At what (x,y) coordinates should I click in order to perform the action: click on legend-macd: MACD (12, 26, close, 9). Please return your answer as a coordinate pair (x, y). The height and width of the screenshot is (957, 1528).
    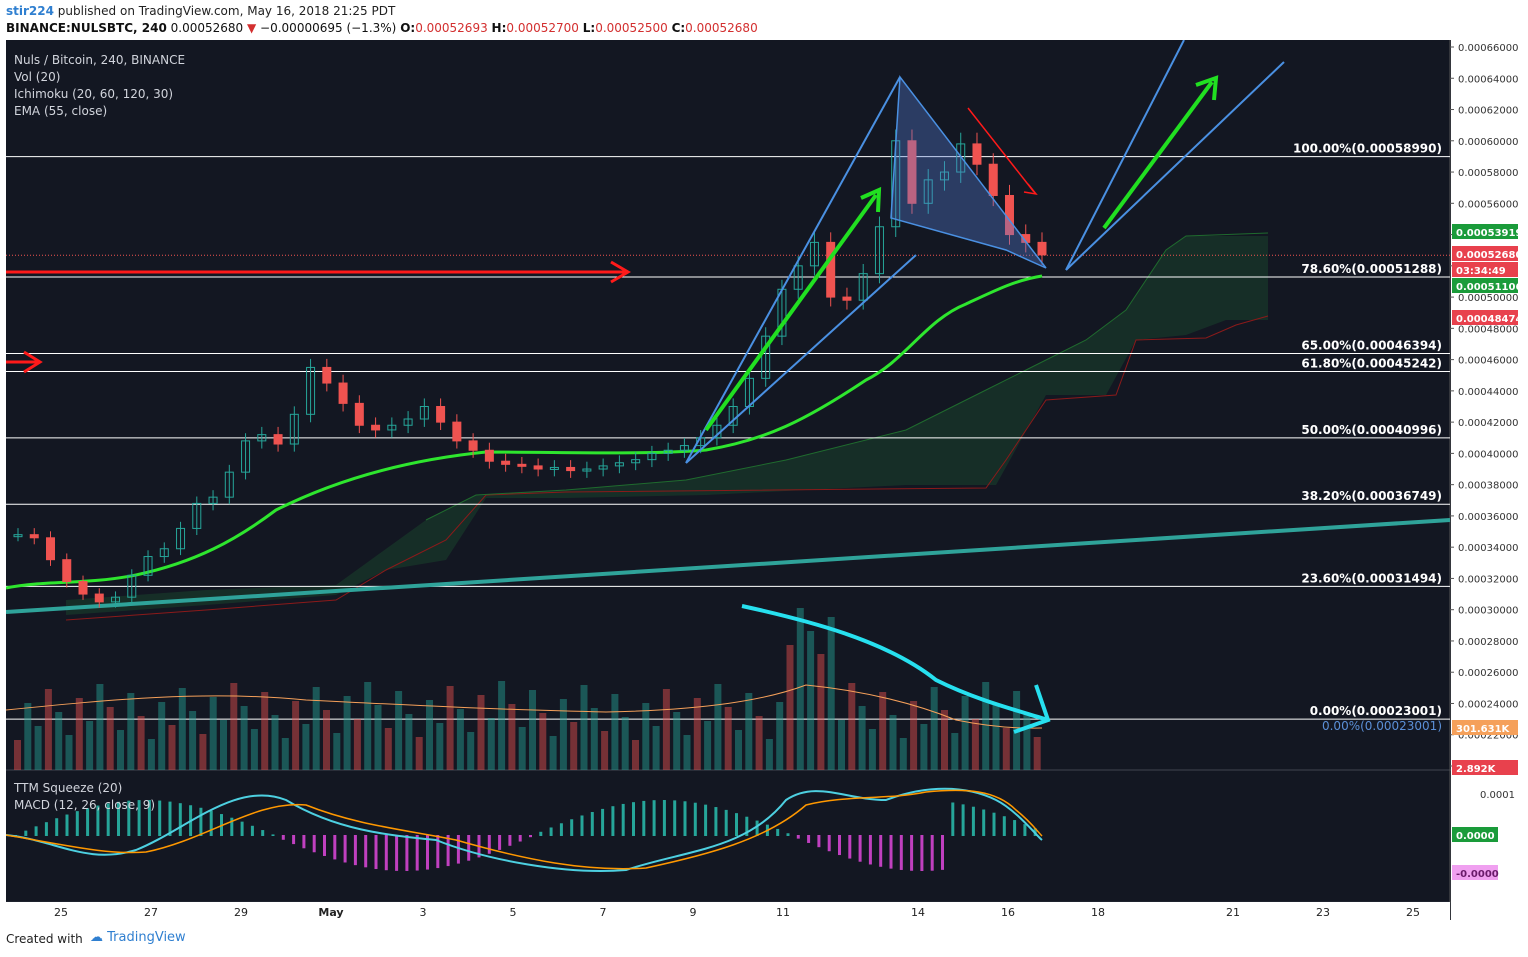
    Looking at the image, I should click on (85, 805).